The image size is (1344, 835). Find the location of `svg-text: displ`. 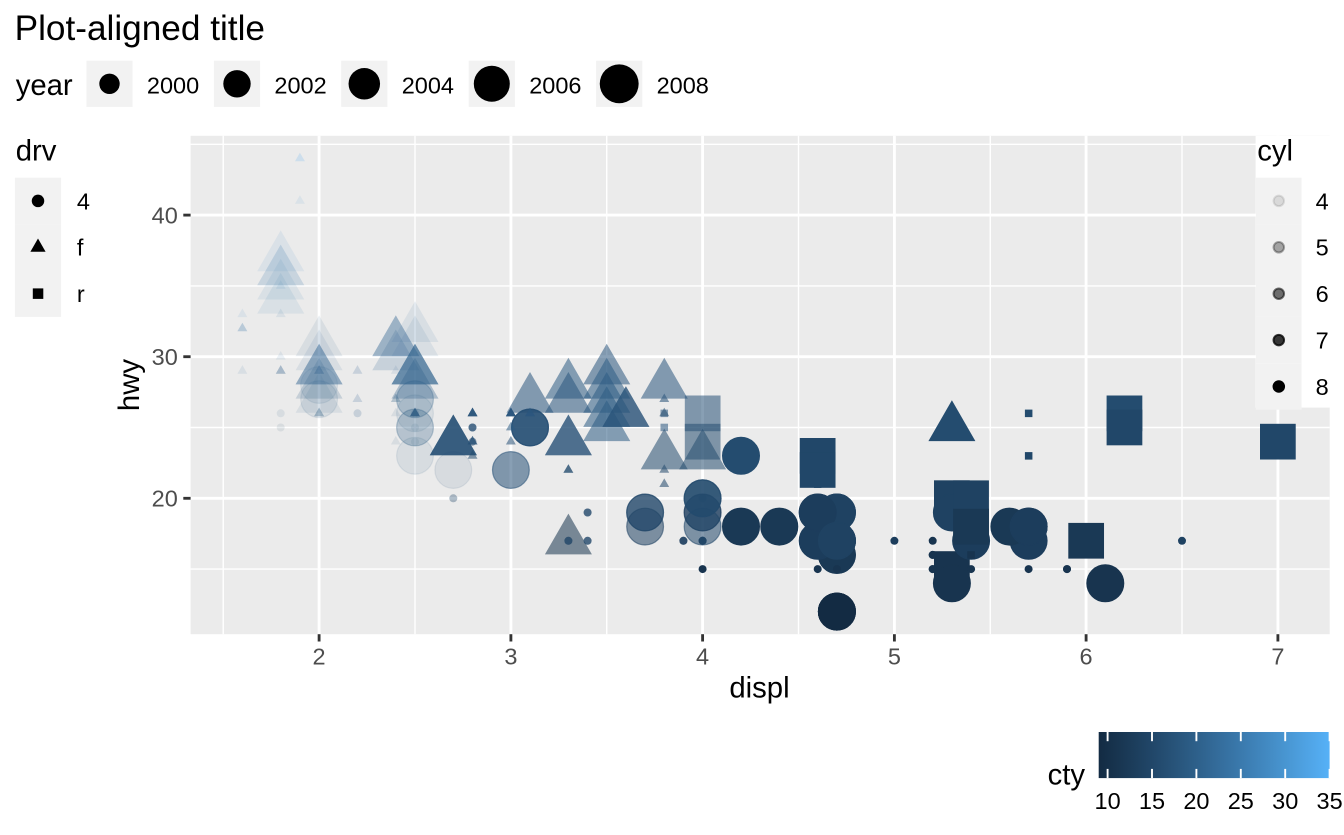

svg-text: displ is located at coordinates (759, 687).